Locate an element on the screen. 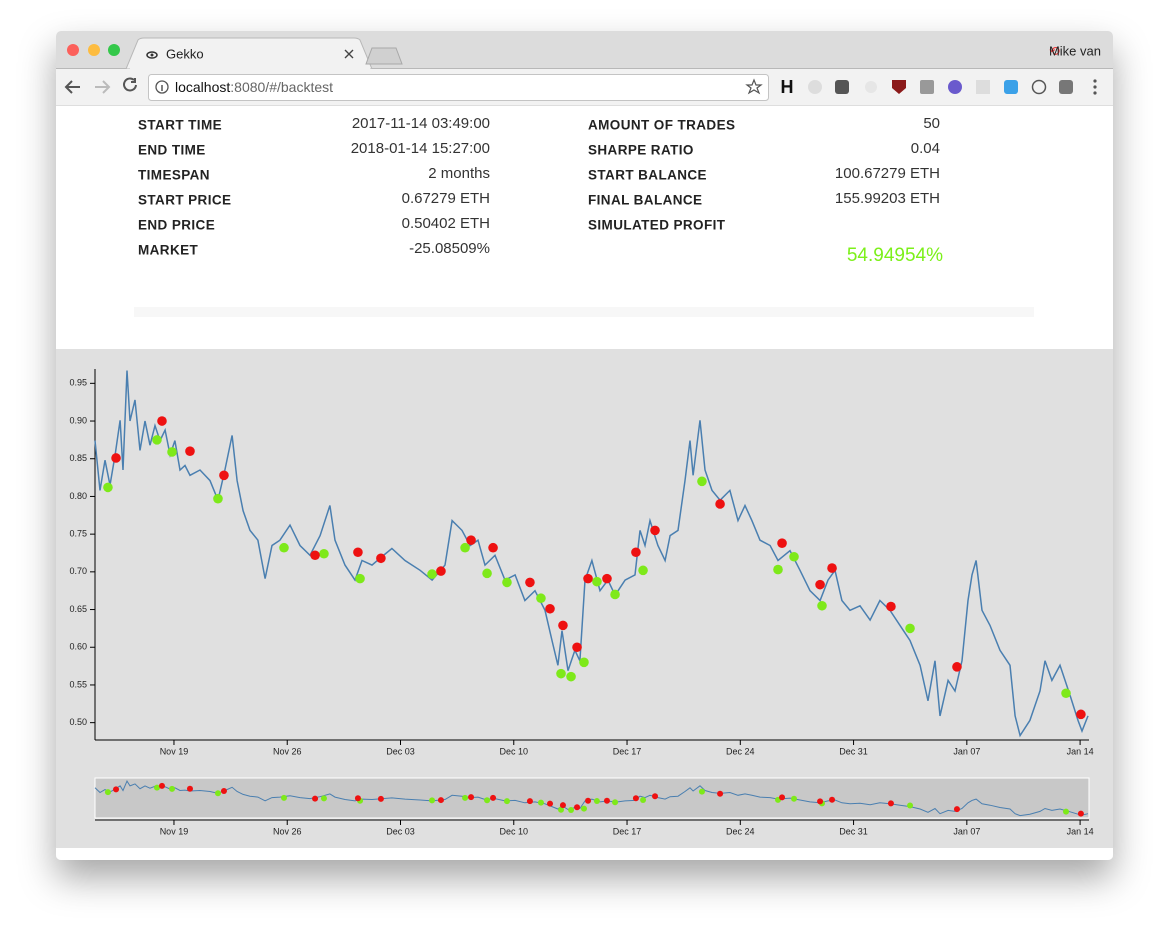 This screenshot has width=1169, height=941. url-host: localhost is located at coordinates (202, 87).